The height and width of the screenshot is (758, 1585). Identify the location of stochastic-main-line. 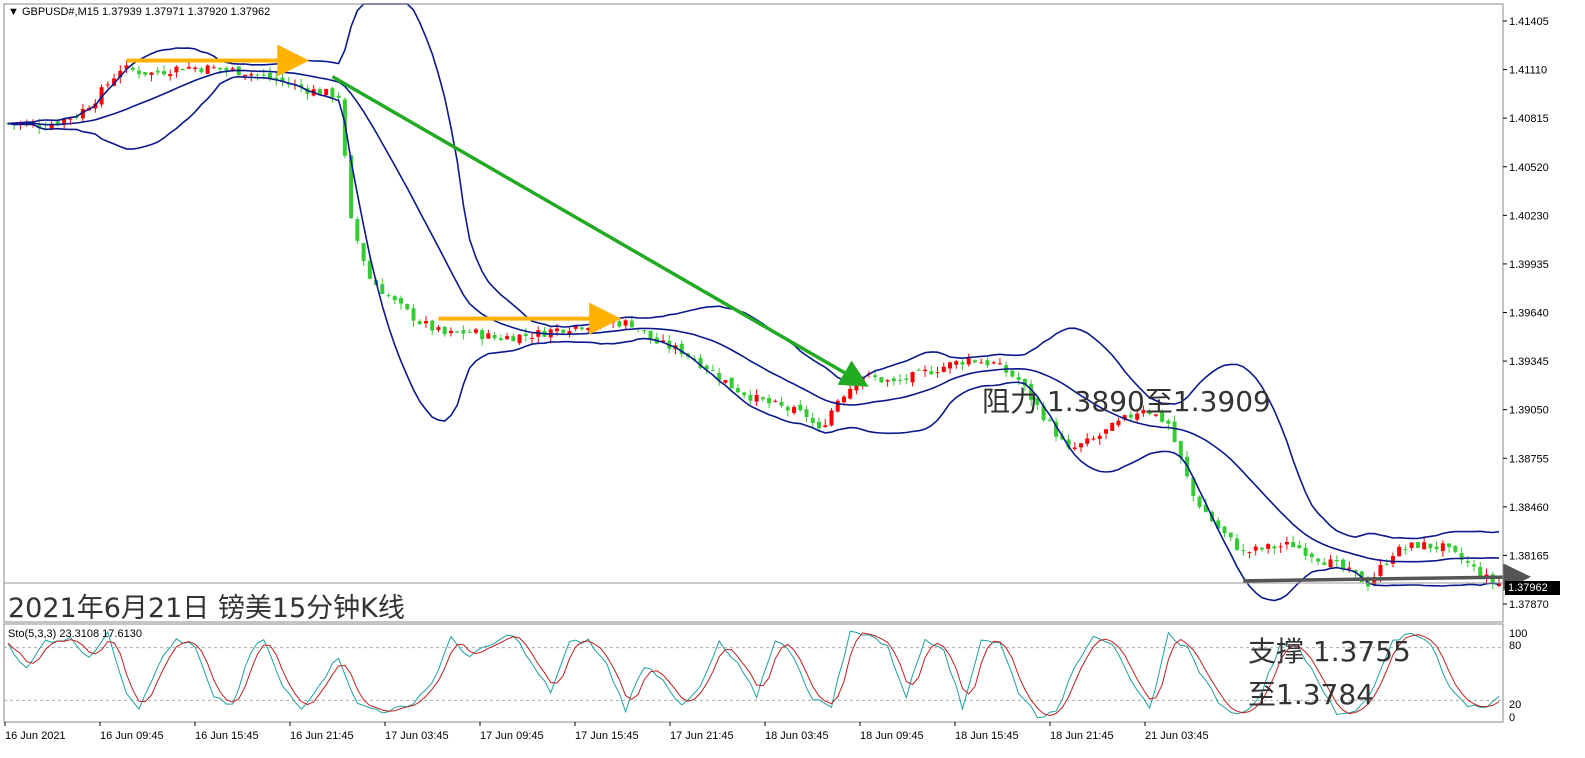
(753, 674).